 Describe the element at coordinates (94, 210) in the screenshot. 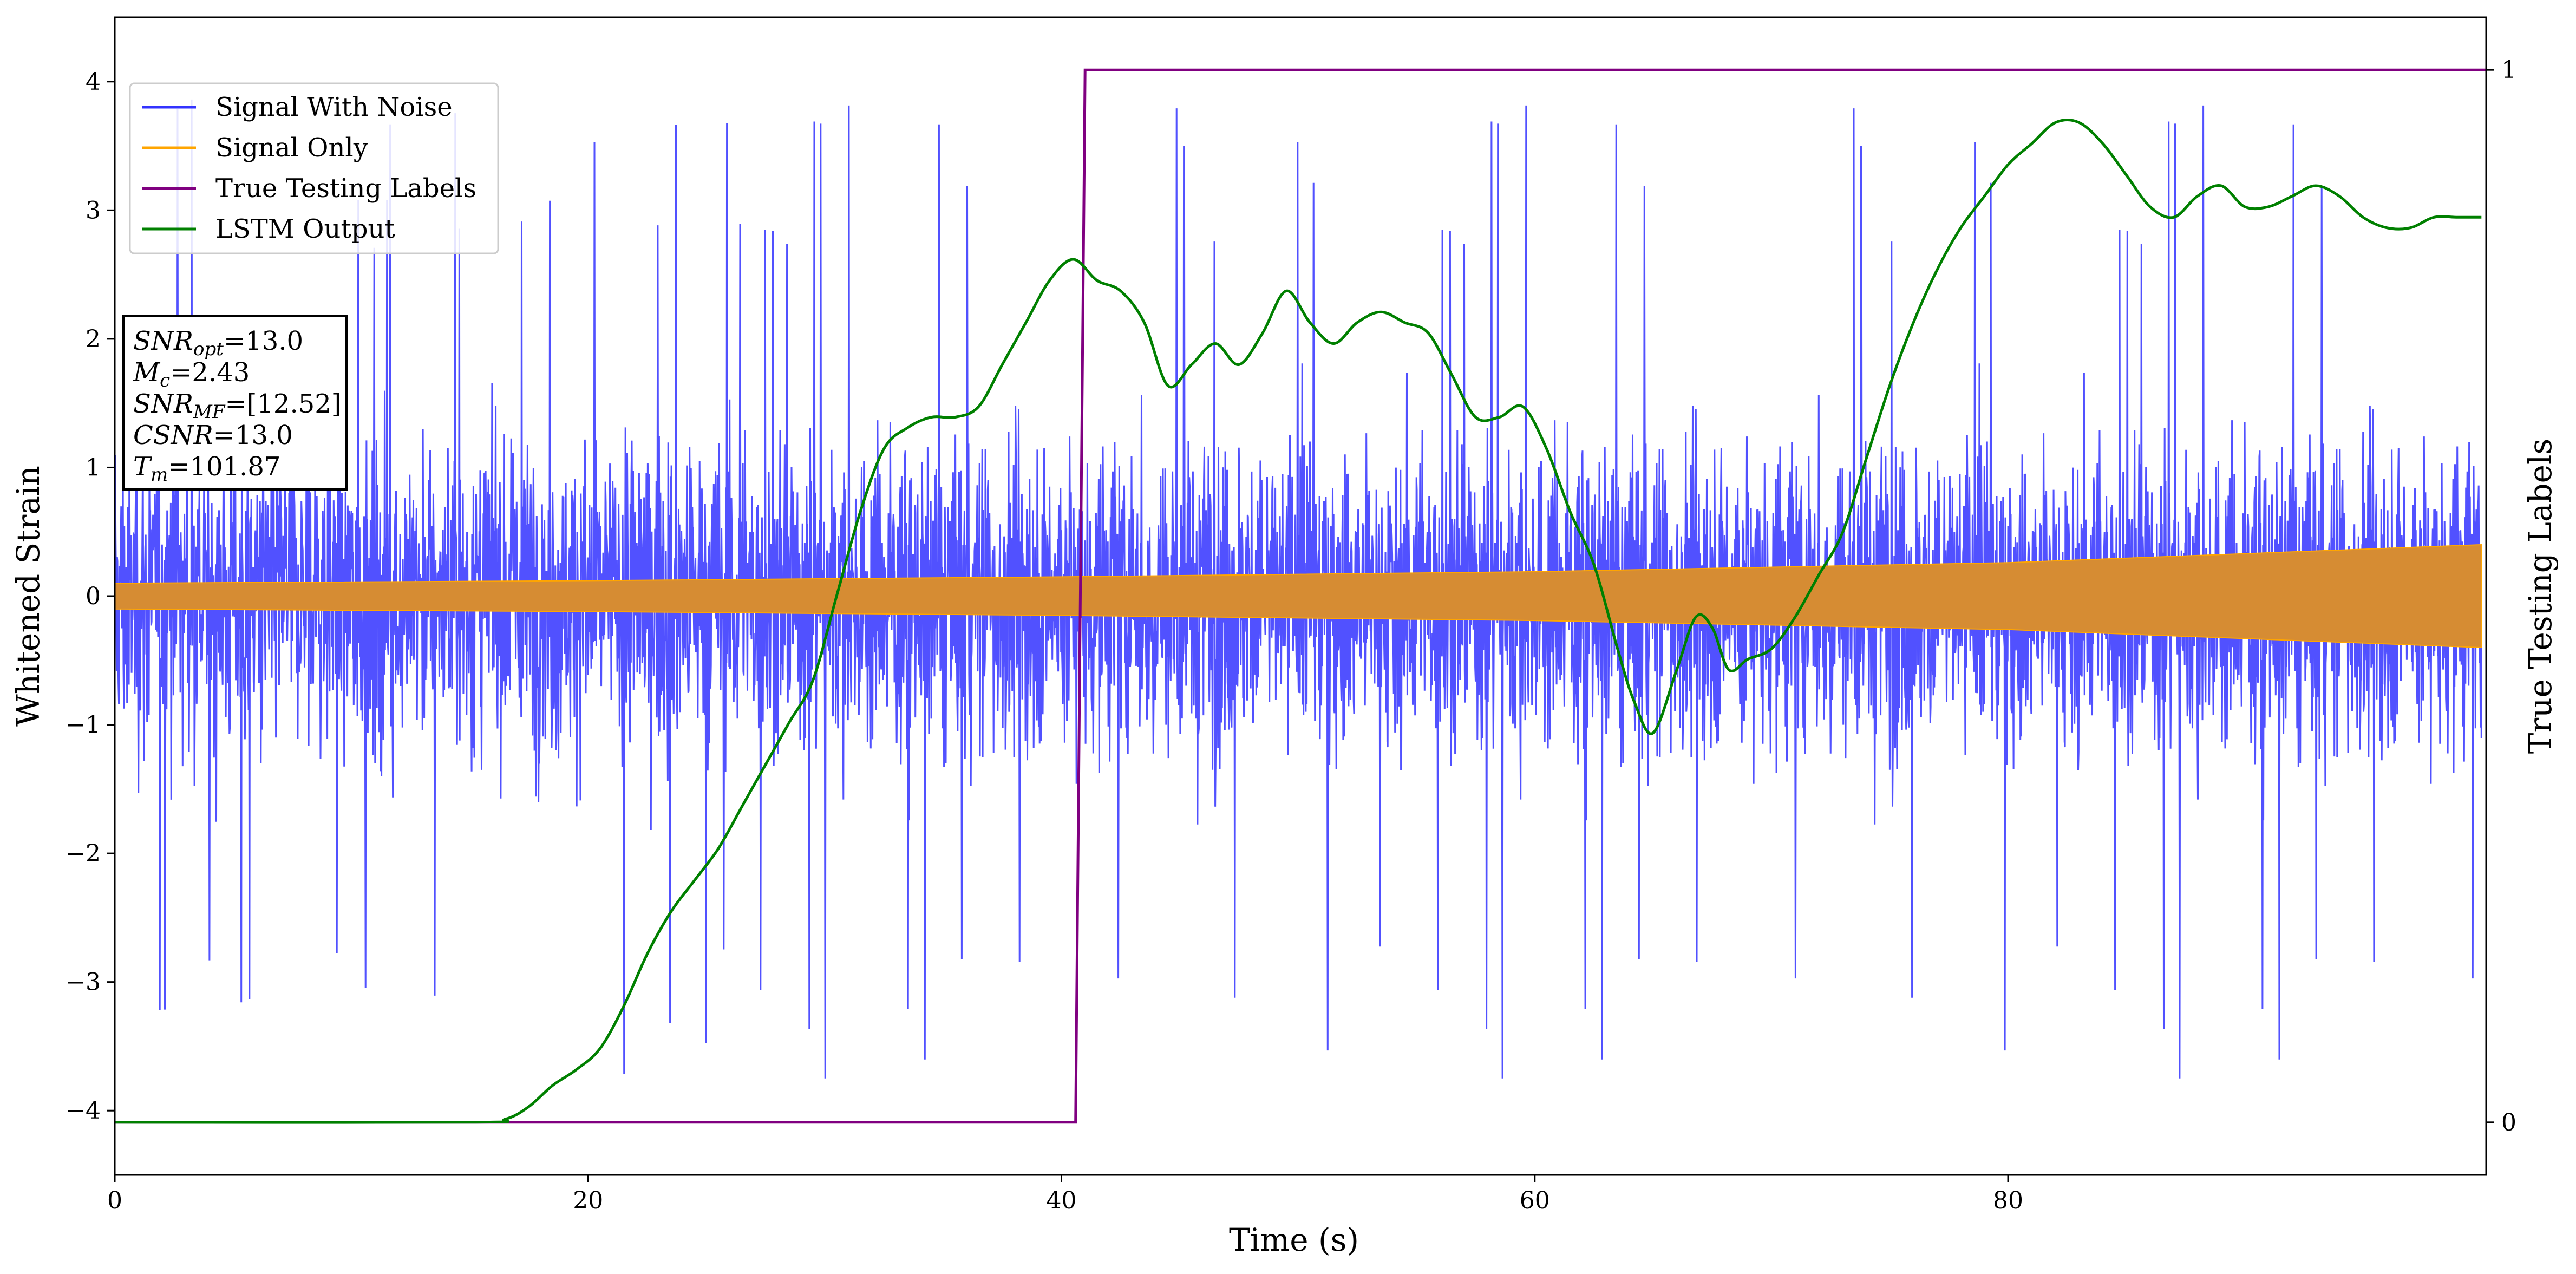

I see `y-tick-label: 3` at that location.